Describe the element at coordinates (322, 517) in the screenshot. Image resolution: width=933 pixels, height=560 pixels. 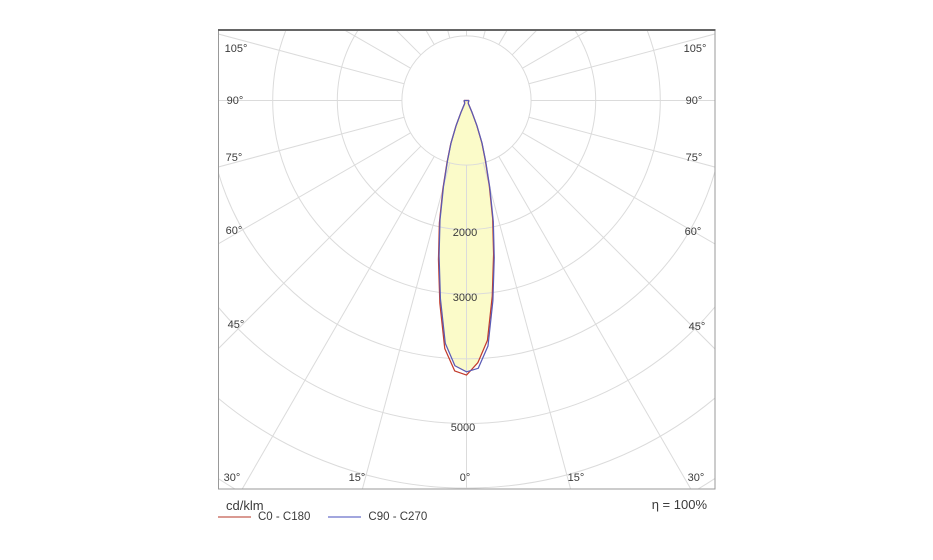
I see `legend: C0 - C180 C90 - C270` at that location.